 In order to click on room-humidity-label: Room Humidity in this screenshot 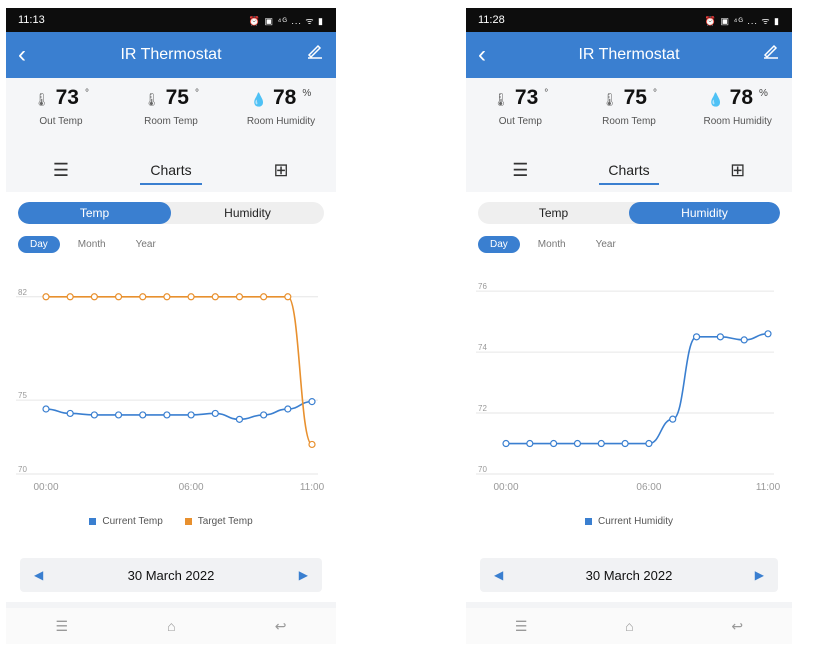, I will do `click(281, 121)`.